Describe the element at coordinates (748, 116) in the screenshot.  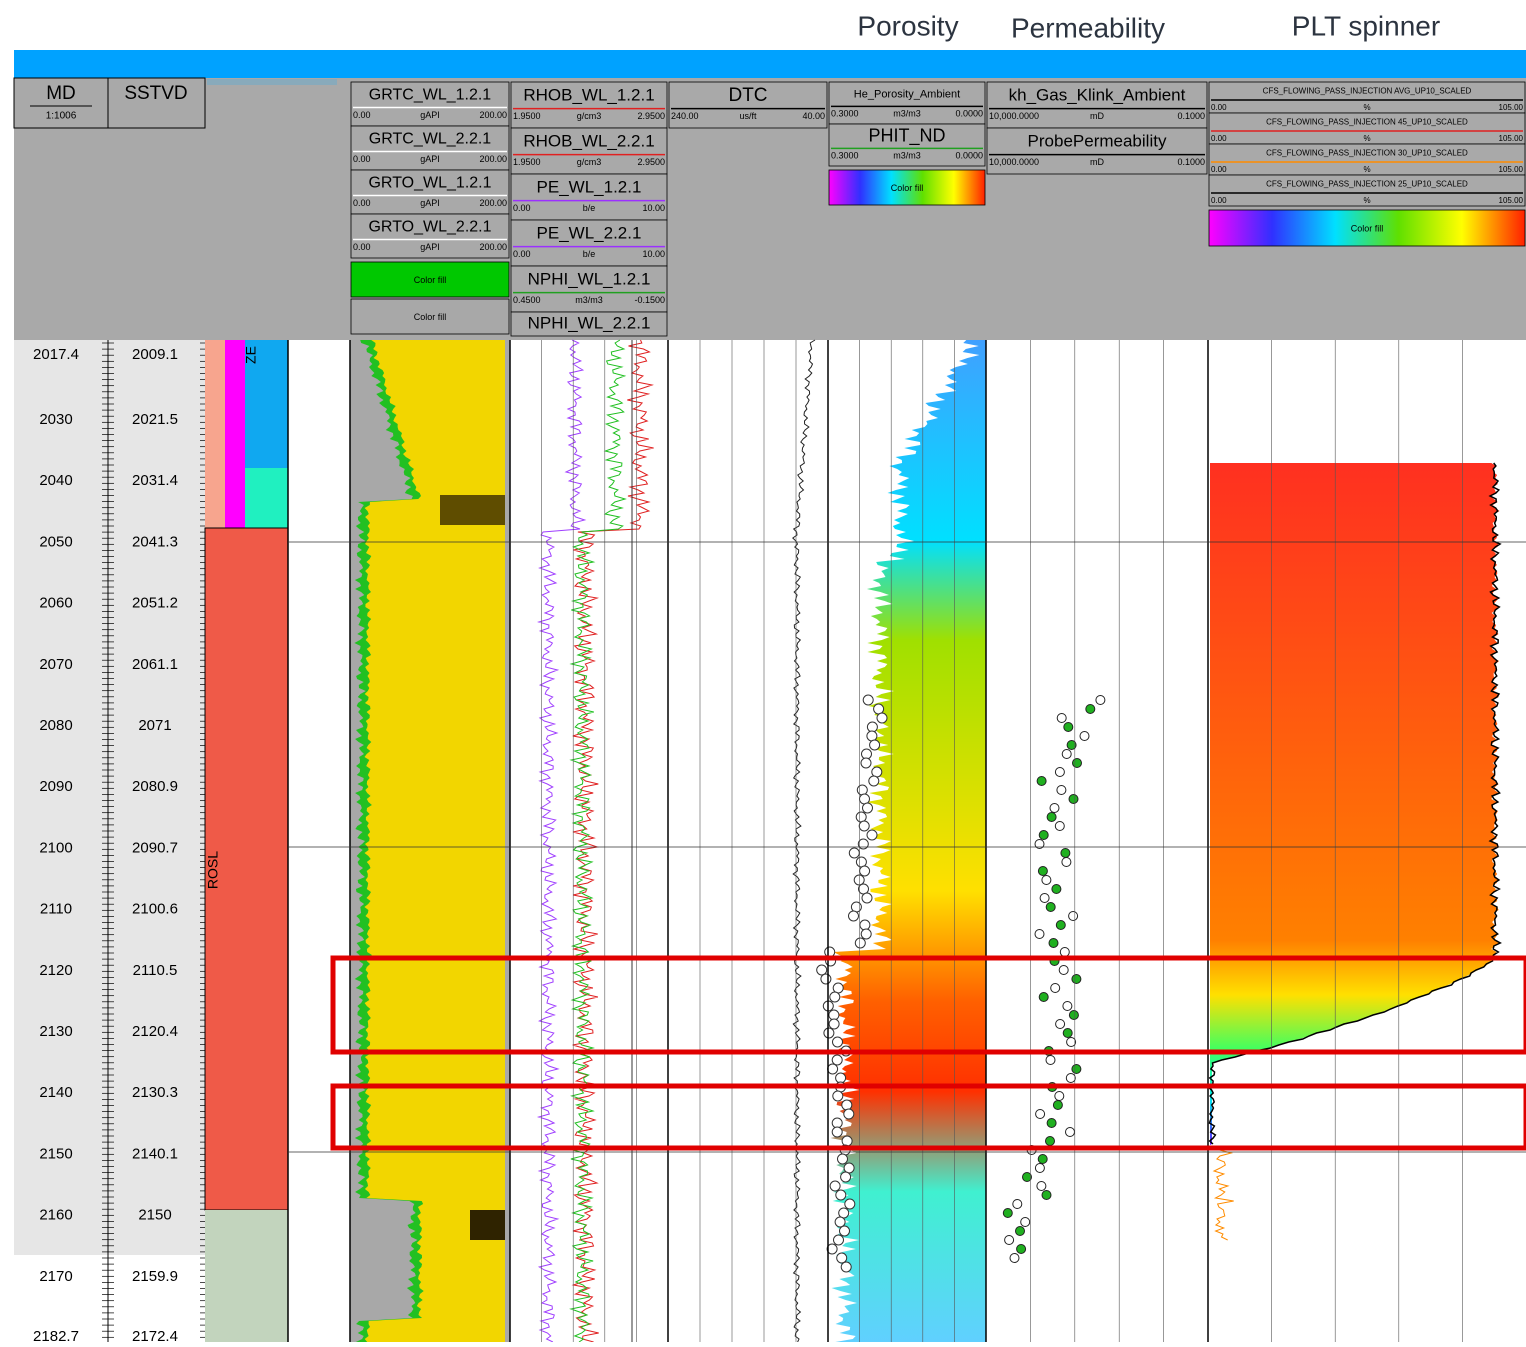
I see `scale-unit: us/ft` at that location.